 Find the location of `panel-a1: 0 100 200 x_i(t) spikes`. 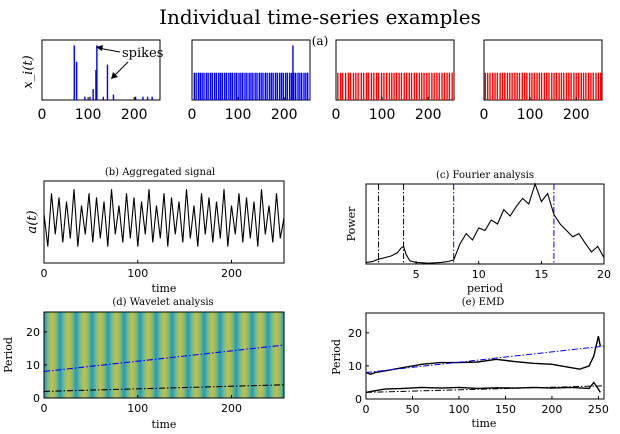

panel-a1: 0 100 200 x_i(t) spikes is located at coordinates (92, 81).